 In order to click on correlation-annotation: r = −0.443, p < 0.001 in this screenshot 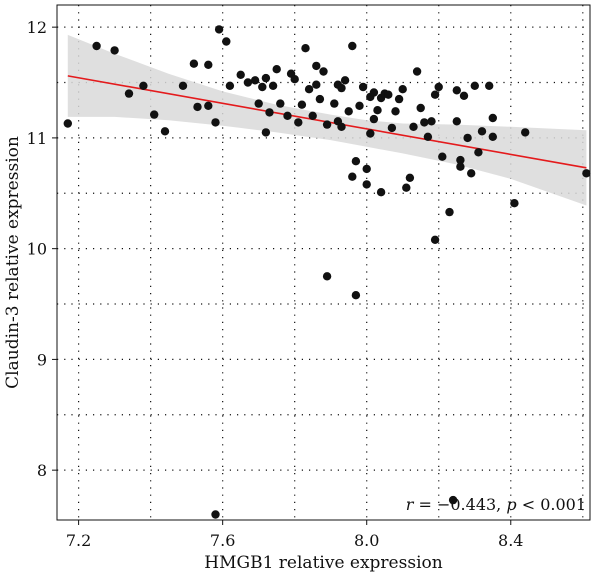, I will do `click(496, 504)`.